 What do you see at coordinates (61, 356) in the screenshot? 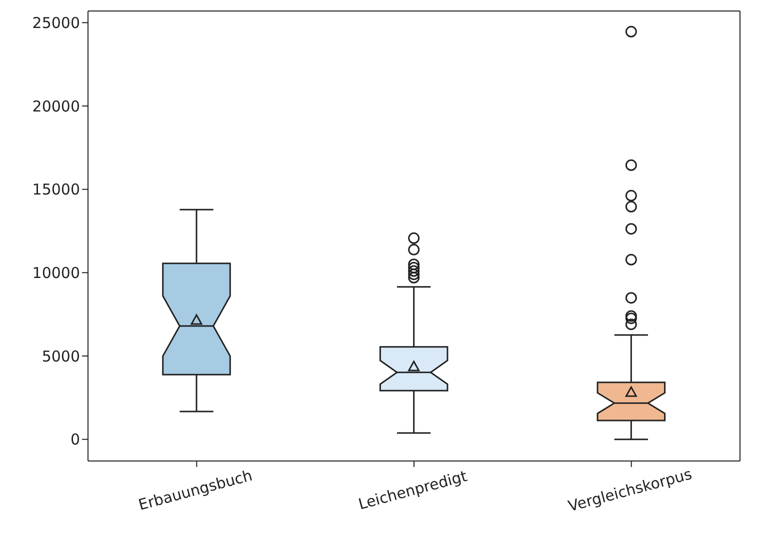
I see `y-tick-label: 5000` at bounding box center [61, 356].